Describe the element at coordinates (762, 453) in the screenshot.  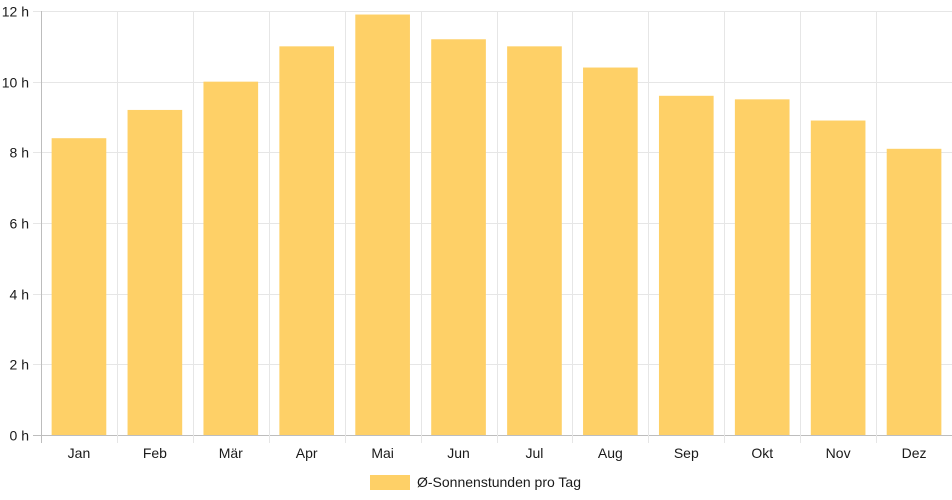
I see `x-tick-label: Okt` at that location.